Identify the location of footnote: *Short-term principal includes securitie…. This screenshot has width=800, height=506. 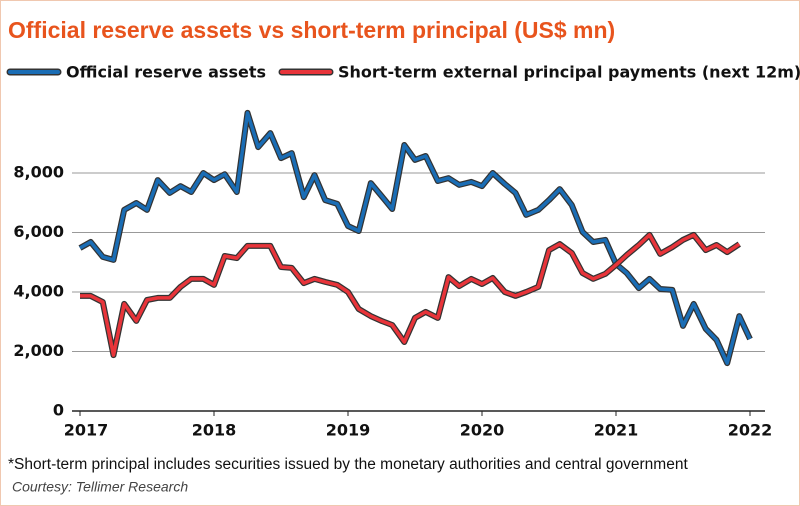
(348, 464).